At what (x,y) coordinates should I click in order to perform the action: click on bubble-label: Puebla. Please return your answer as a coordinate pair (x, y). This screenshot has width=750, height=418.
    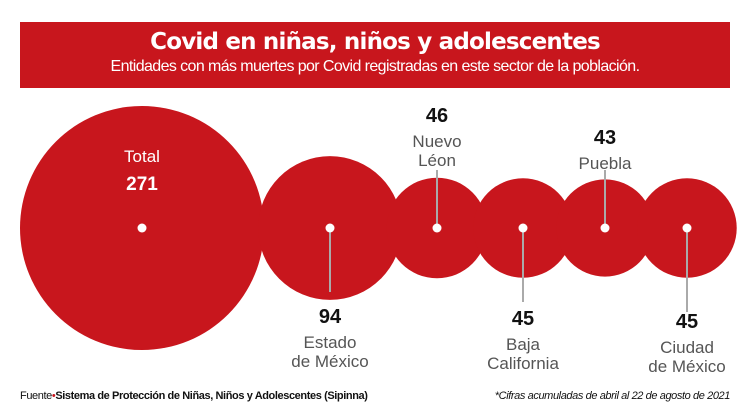
    Looking at the image, I should click on (605, 163).